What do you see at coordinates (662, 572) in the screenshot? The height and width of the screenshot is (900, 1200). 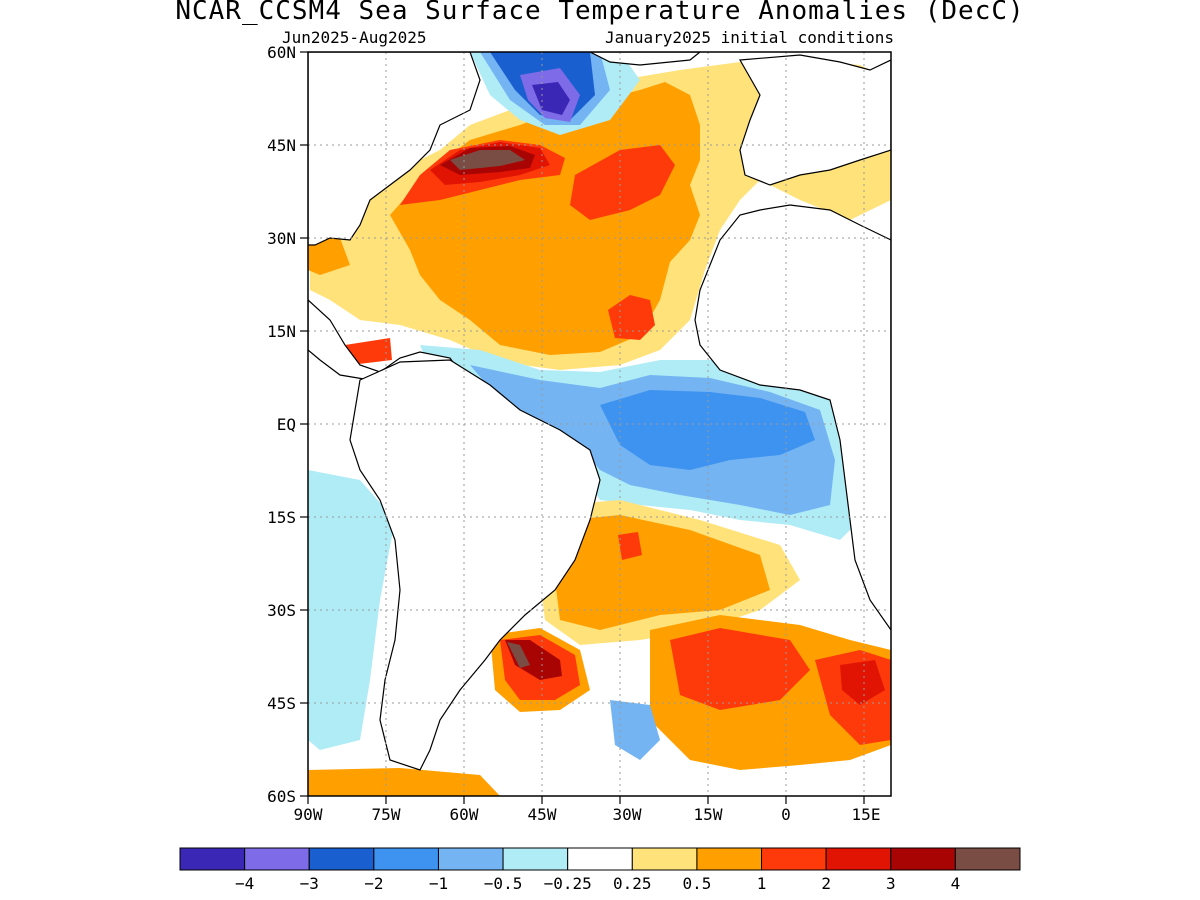 I see `anomaly-region-0.5-south` at bounding box center [662, 572].